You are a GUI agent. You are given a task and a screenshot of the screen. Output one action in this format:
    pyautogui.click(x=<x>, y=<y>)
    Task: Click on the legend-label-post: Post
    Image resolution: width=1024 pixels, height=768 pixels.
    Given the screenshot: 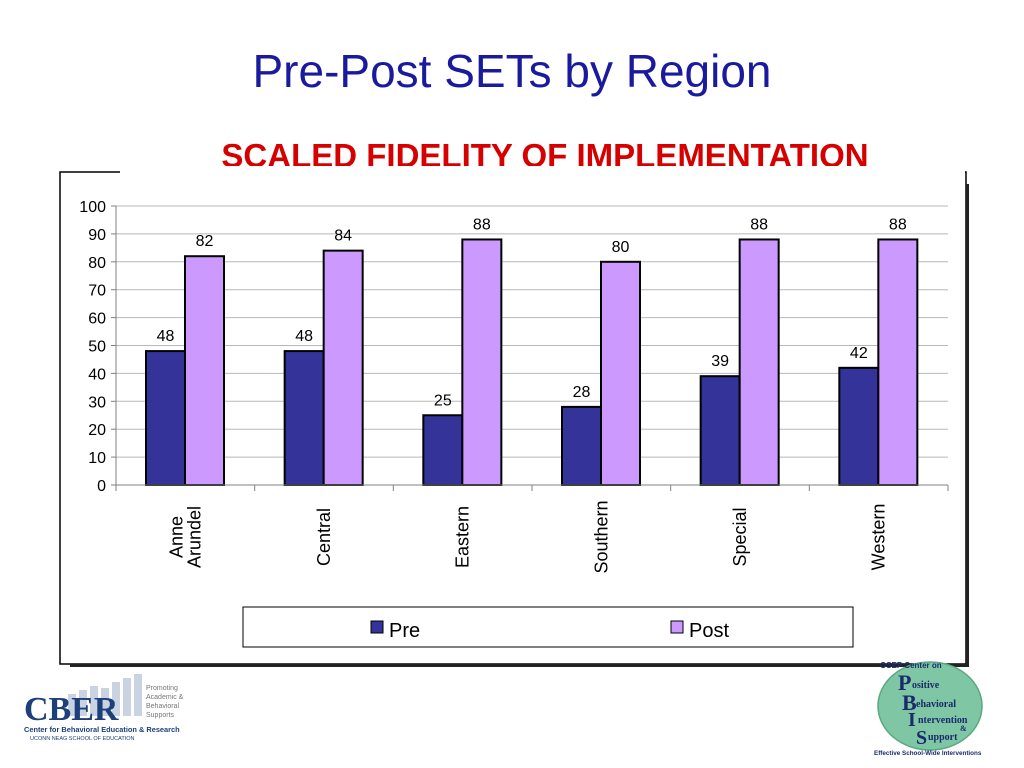 What is the action you would take?
    pyautogui.click(x=709, y=631)
    